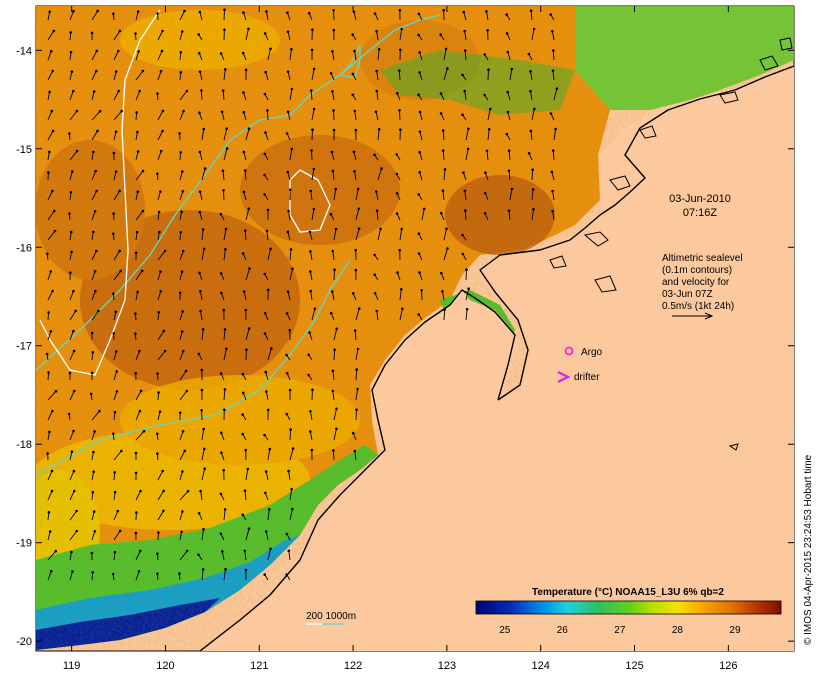 This screenshot has height=680, width=820. What do you see at coordinates (728, 666) in the screenshot?
I see `lon-tick-label: 126` at bounding box center [728, 666].